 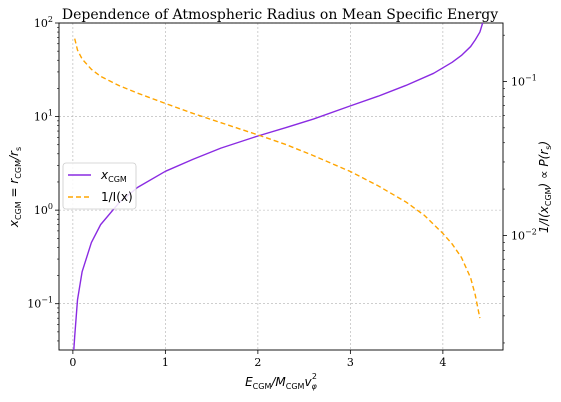 I want to click on y-left-axis-label: xCGM = rCGM/rs, so click(x=15, y=187).